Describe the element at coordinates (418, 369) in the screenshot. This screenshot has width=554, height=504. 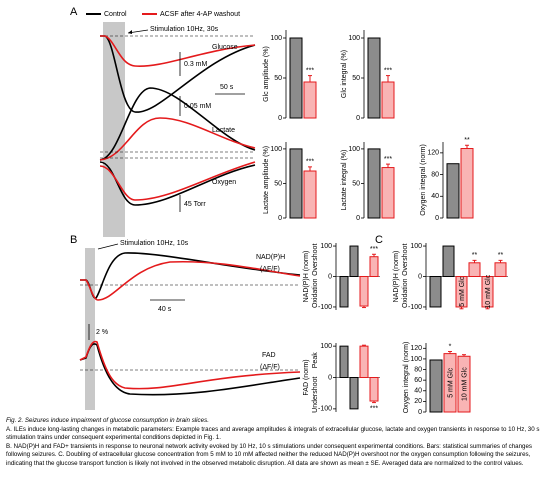
I see `y-tick-label: 80` at that location.